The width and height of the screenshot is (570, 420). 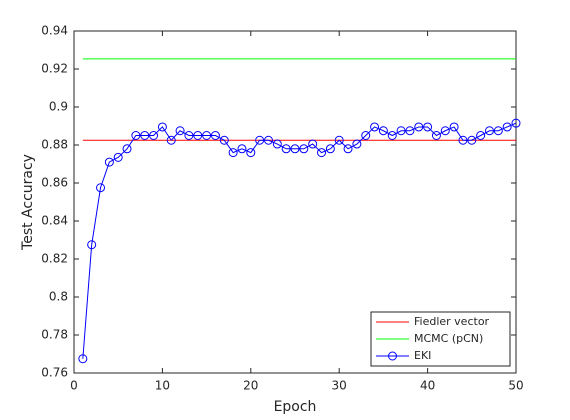 I want to click on legend-label: MCMC (pCN), so click(x=448, y=338).